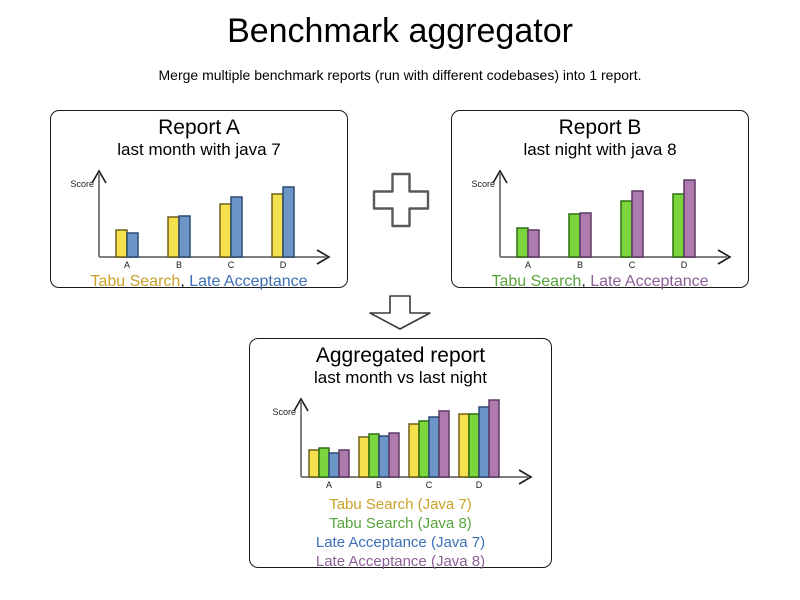  I want to click on legend-tabu-search-java7-label: Tabu Search (Java 7), so click(400, 504).